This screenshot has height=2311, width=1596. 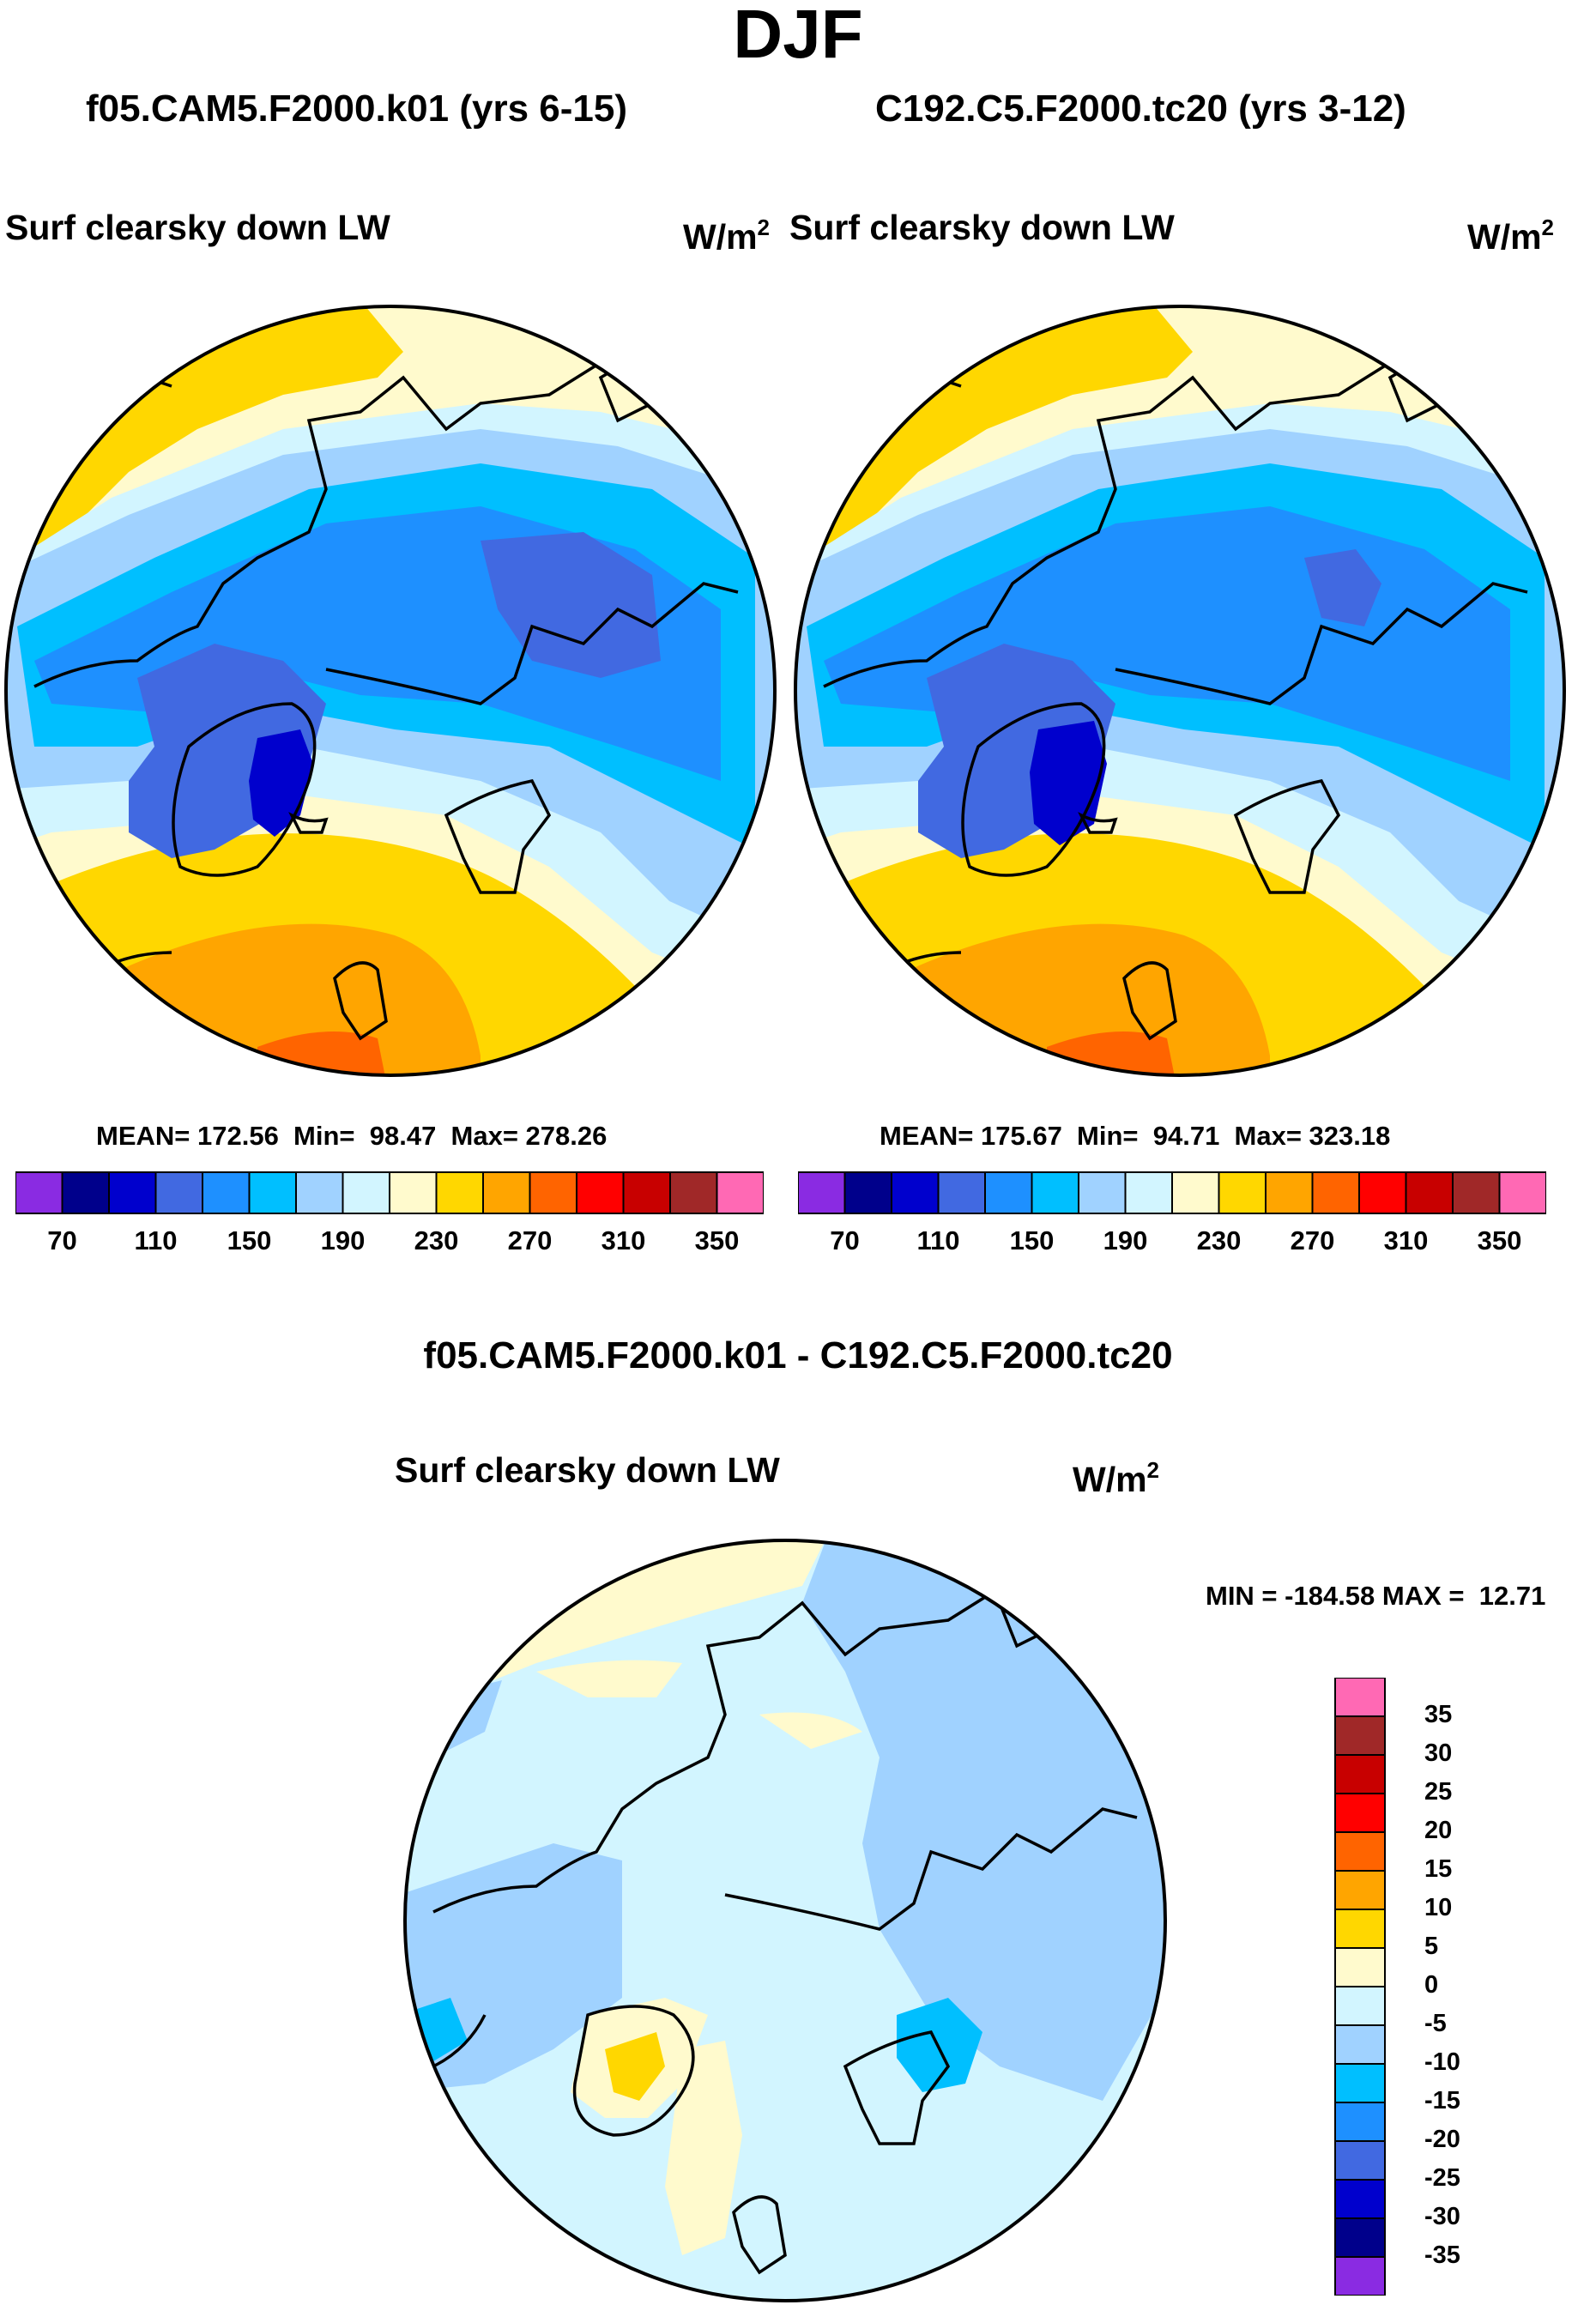 What do you see at coordinates (1442, 2255) in the screenshot?
I see `colorbar-tick-label: -35` at bounding box center [1442, 2255].